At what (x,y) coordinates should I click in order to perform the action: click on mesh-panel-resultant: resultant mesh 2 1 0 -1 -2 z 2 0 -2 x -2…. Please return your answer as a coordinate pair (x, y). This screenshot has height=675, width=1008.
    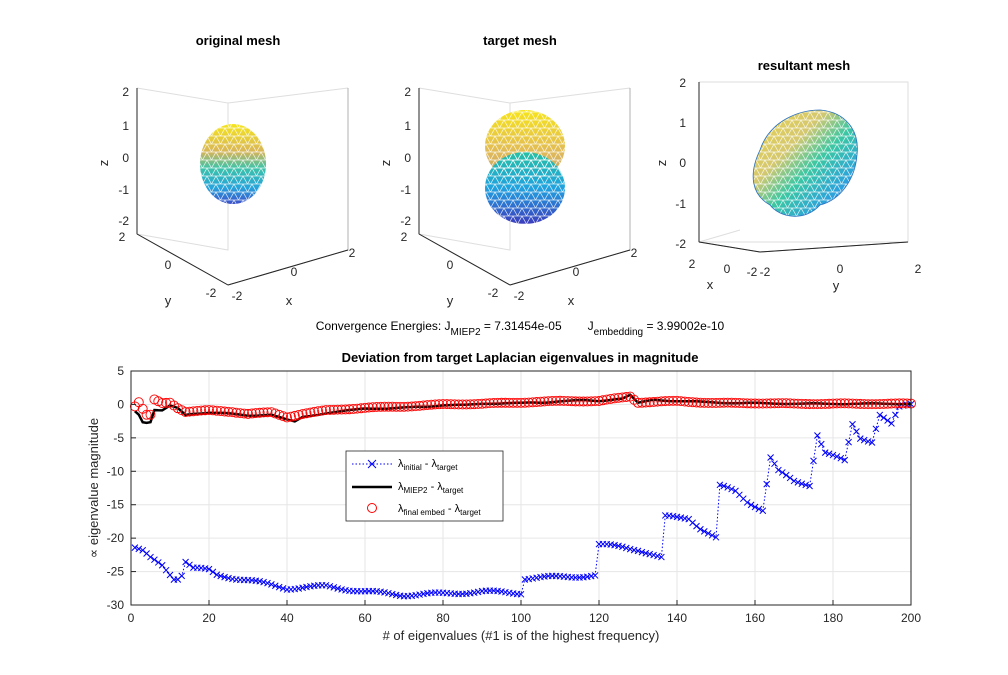
    Looking at the image, I should click on (788, 175).